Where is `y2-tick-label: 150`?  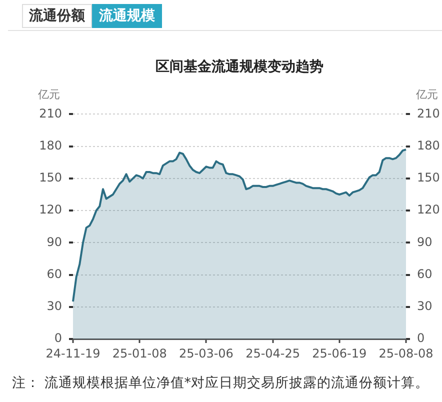
y2-tick-label: 150 is located at coordinates (428, 177).